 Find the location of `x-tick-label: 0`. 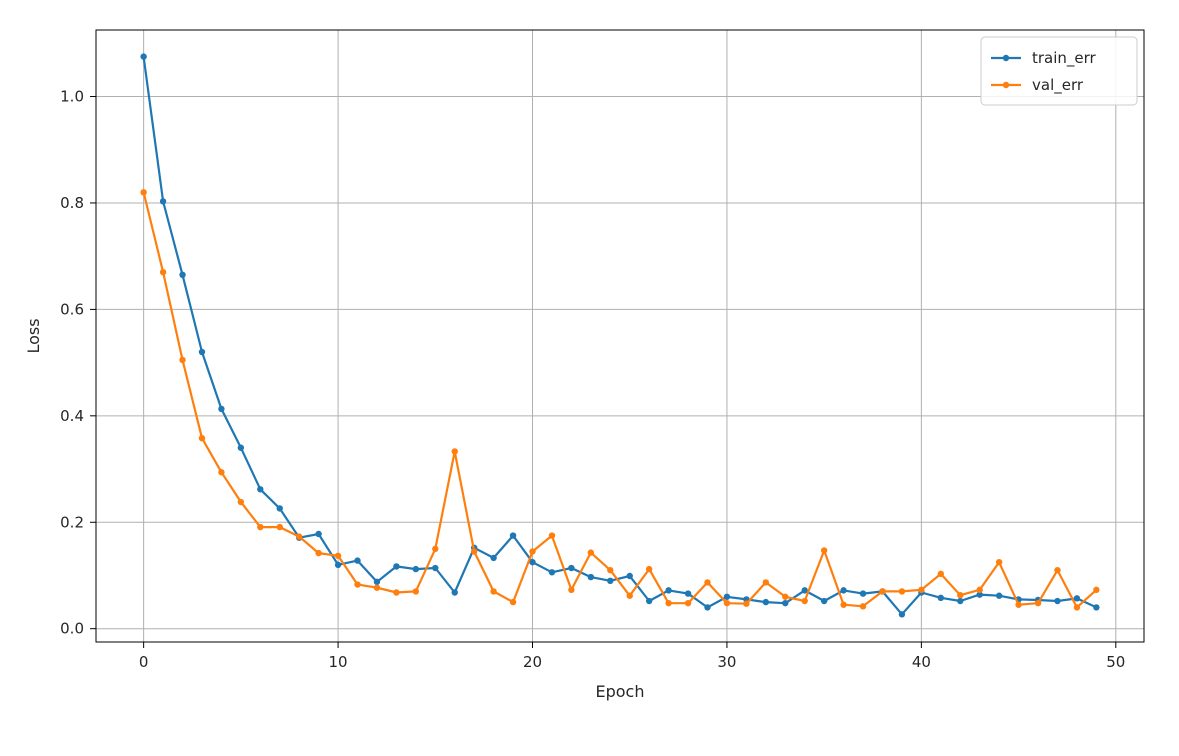

x-tick-label: 0 is located at coordinates (144, 662).